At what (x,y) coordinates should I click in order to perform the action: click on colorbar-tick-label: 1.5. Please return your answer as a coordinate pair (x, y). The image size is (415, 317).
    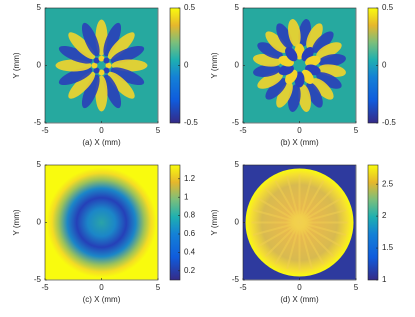
    Looking at the image, I should click on (388, 247).